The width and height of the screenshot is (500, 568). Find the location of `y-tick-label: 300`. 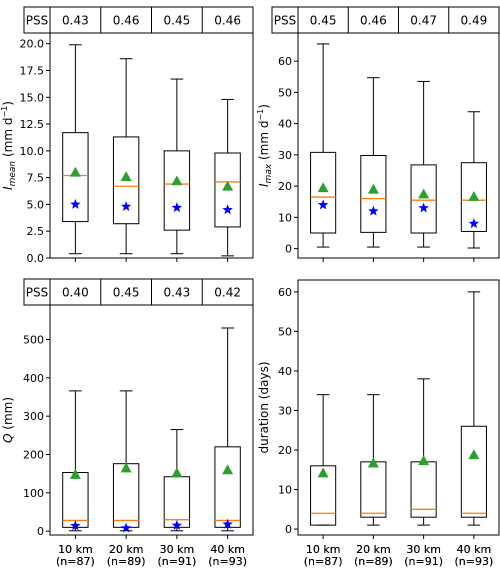

y-tick-label: 300 is located at coordinates (33, 416).